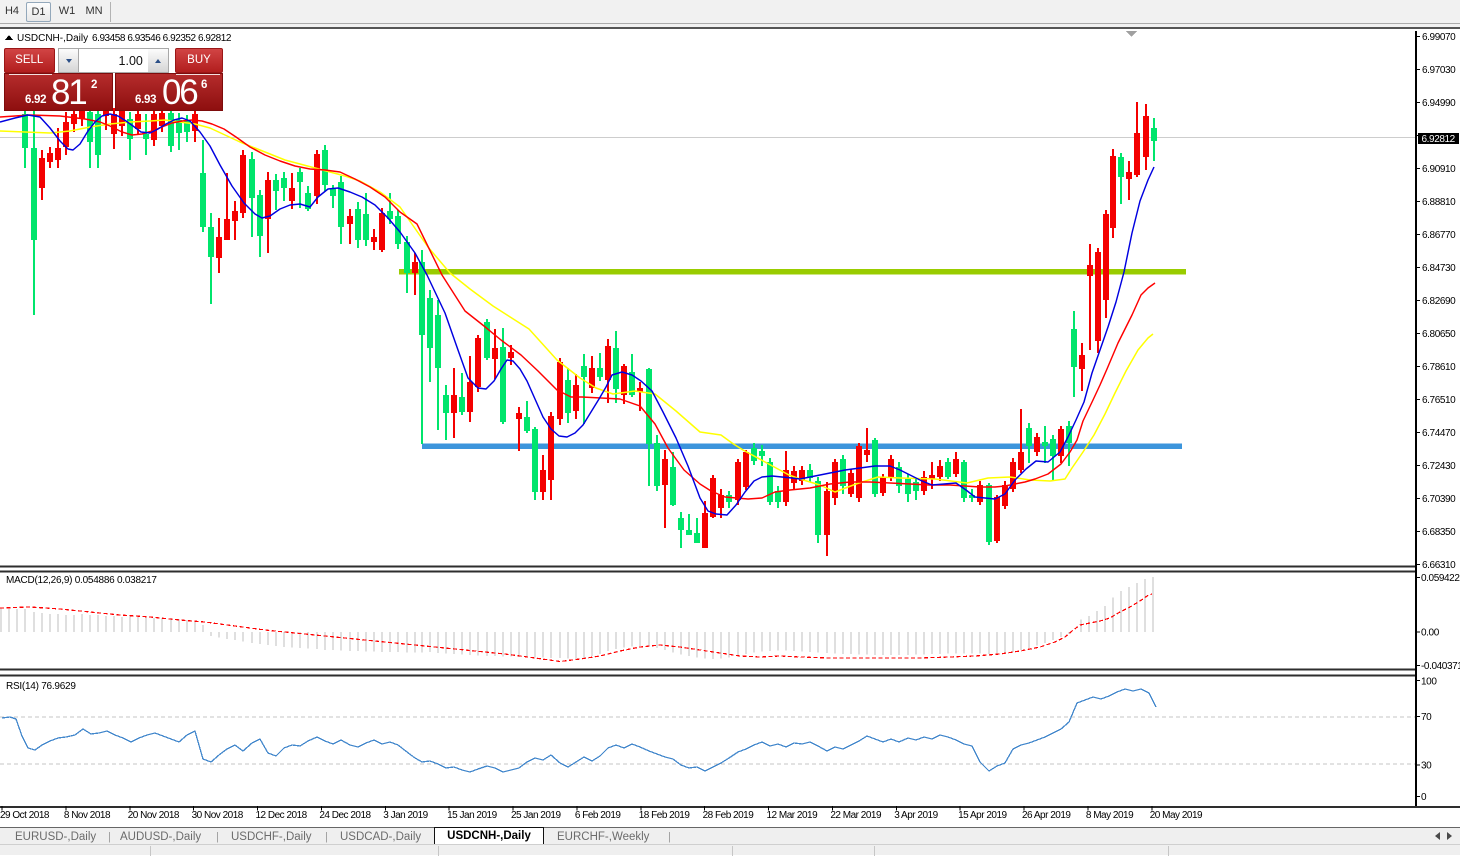 This screenshot has width=1460, height=856. Describe the element at coordinates (282, 815) in the screenshot. I see `svg-text: 12 Dec 2018` at that location.